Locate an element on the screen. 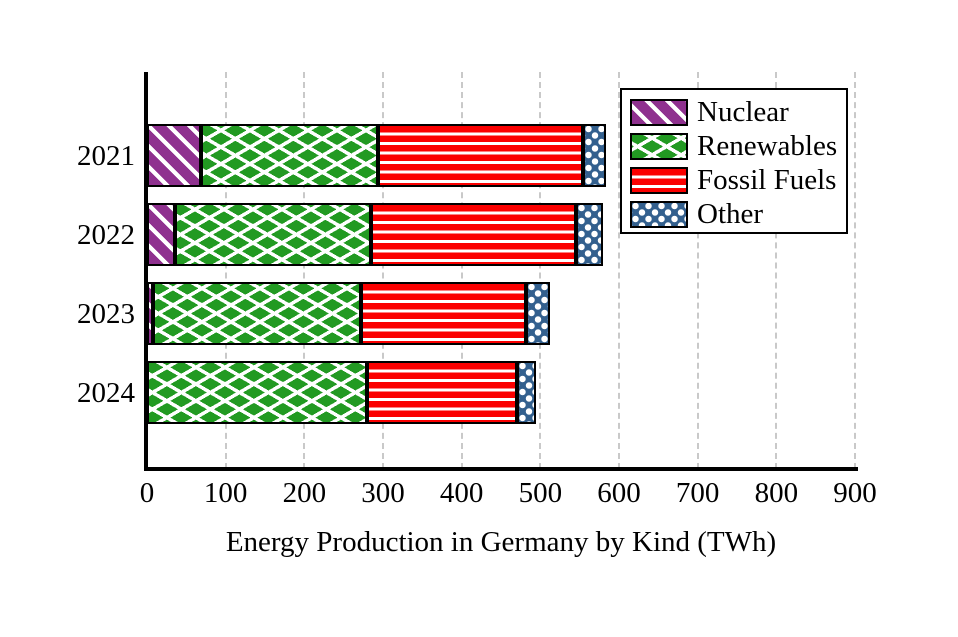 This screenshot has height=637, width=958. x-tick-label-800: 800 is located at coordinates (776, 493).